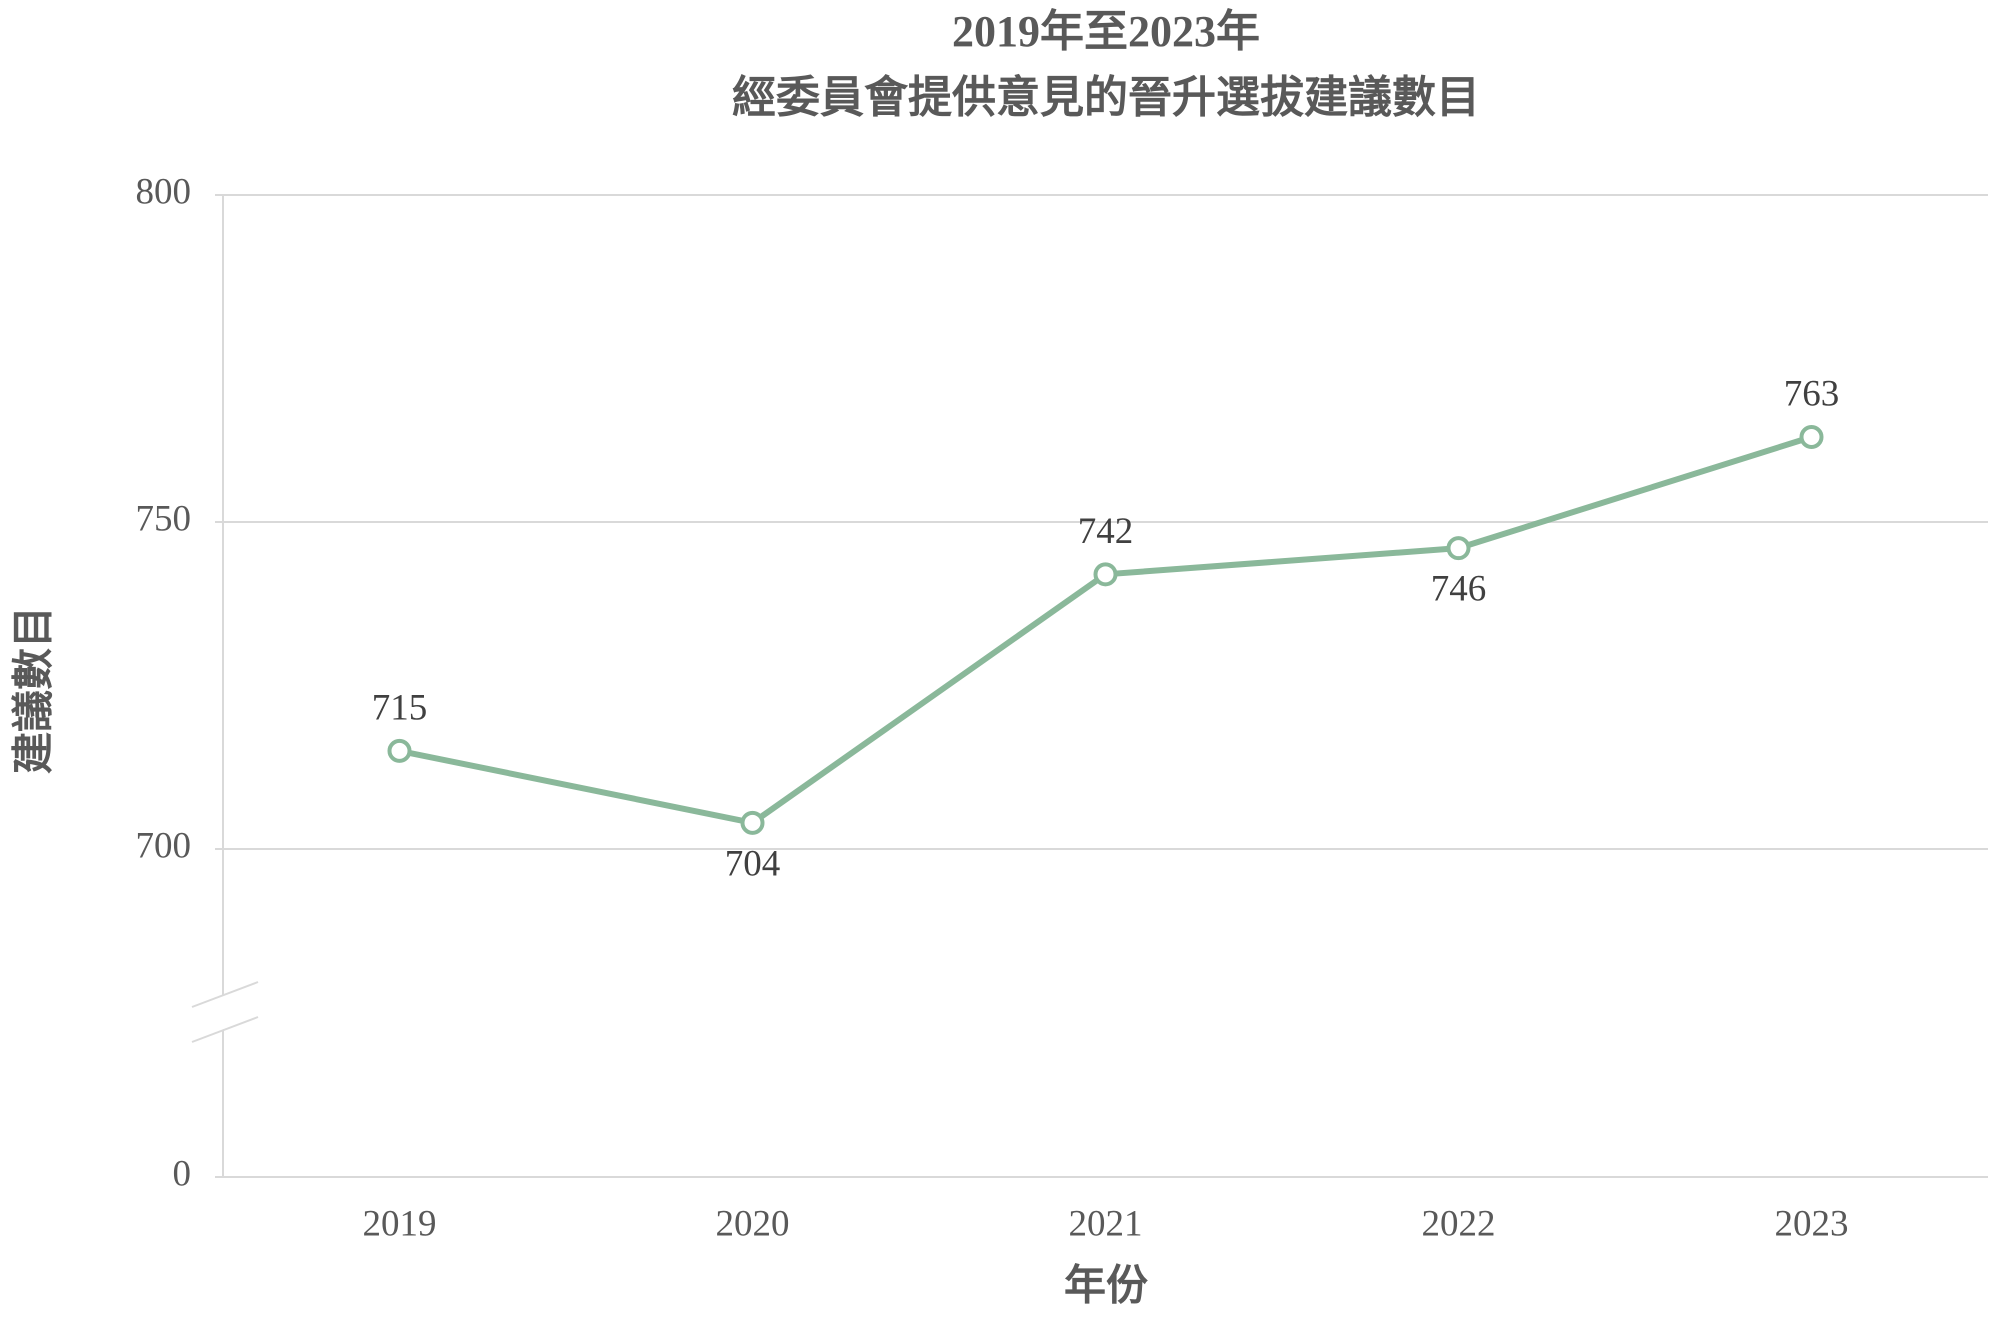  I want to click on value-label: 763, so click(1812, 393).